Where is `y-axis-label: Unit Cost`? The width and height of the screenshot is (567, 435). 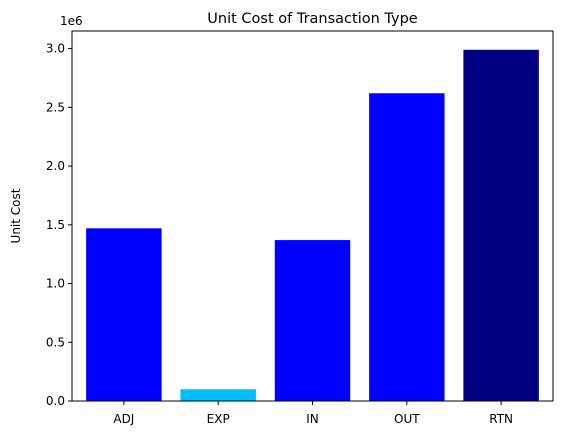
y-axis-label: Unit Cost is located at coordinates (16, 215).